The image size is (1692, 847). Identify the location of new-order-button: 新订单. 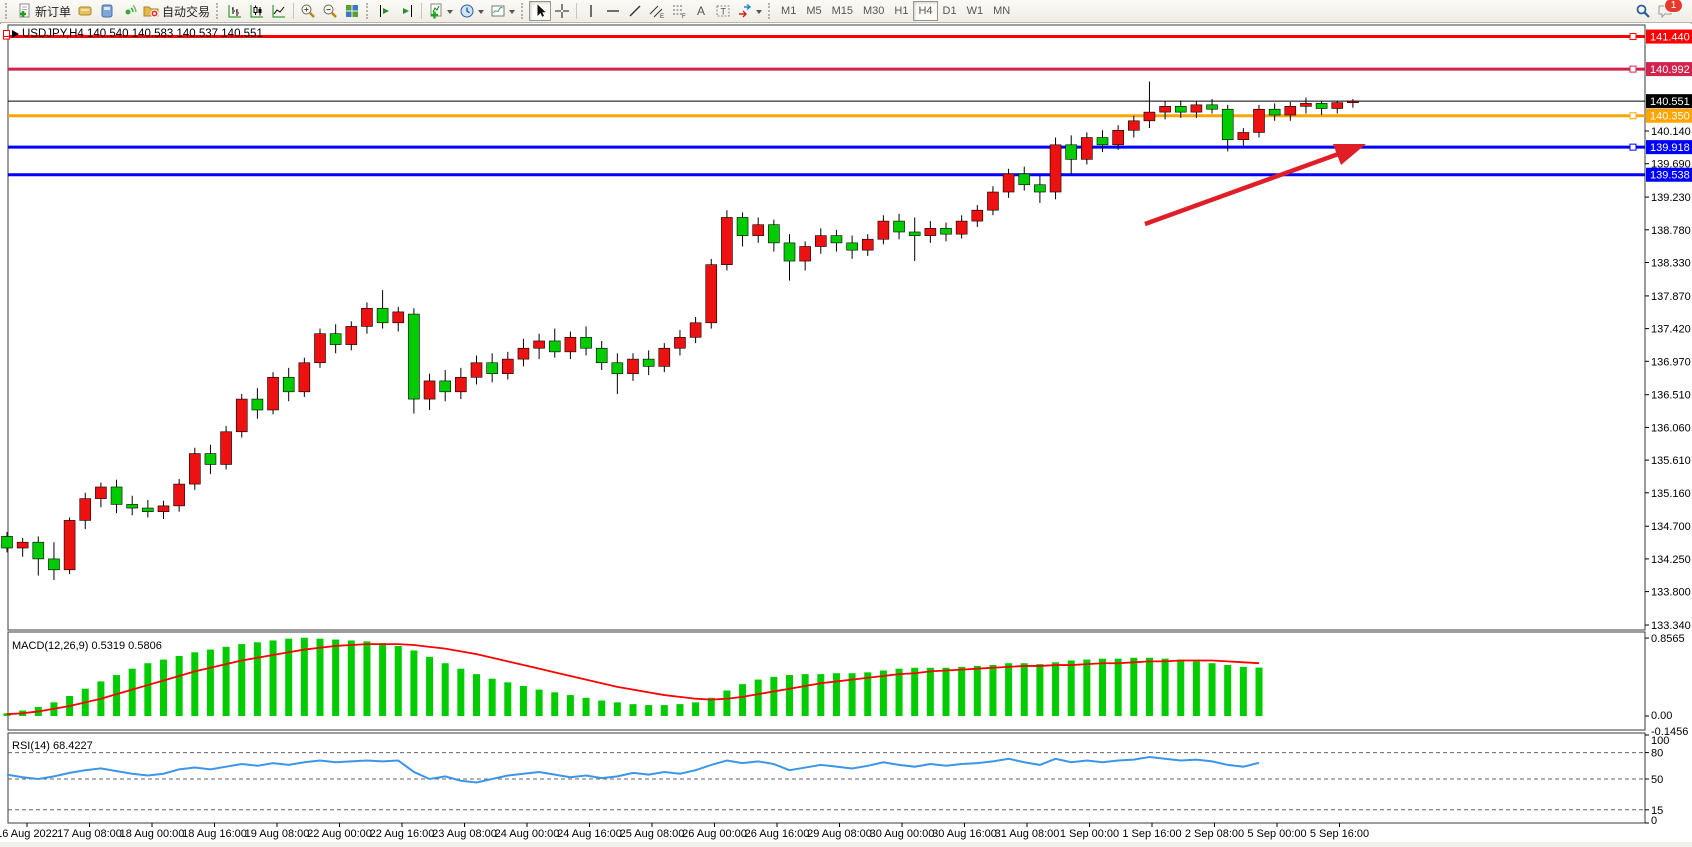
(43, 11).